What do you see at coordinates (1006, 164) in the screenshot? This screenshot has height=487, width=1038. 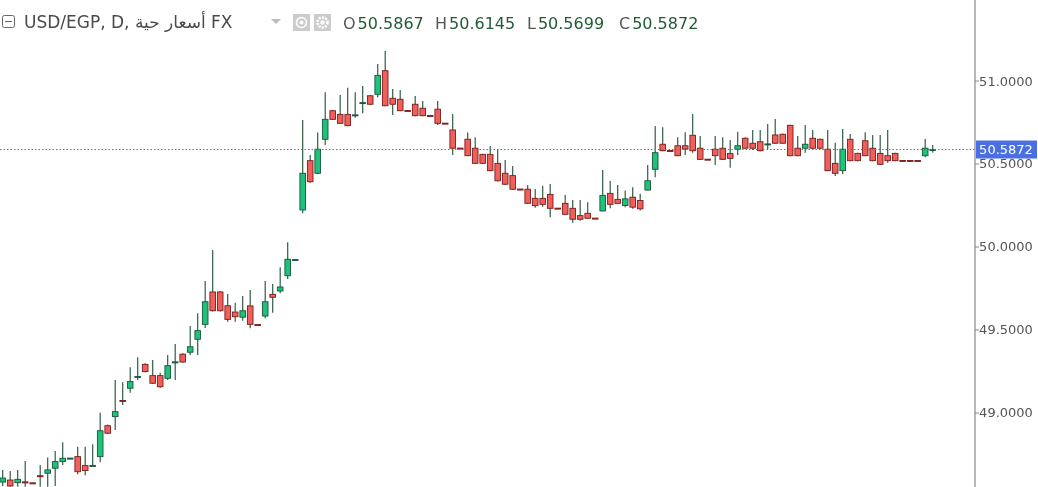 I see `y-tick-label: 50.5000` at bounding box center [1006, 164].